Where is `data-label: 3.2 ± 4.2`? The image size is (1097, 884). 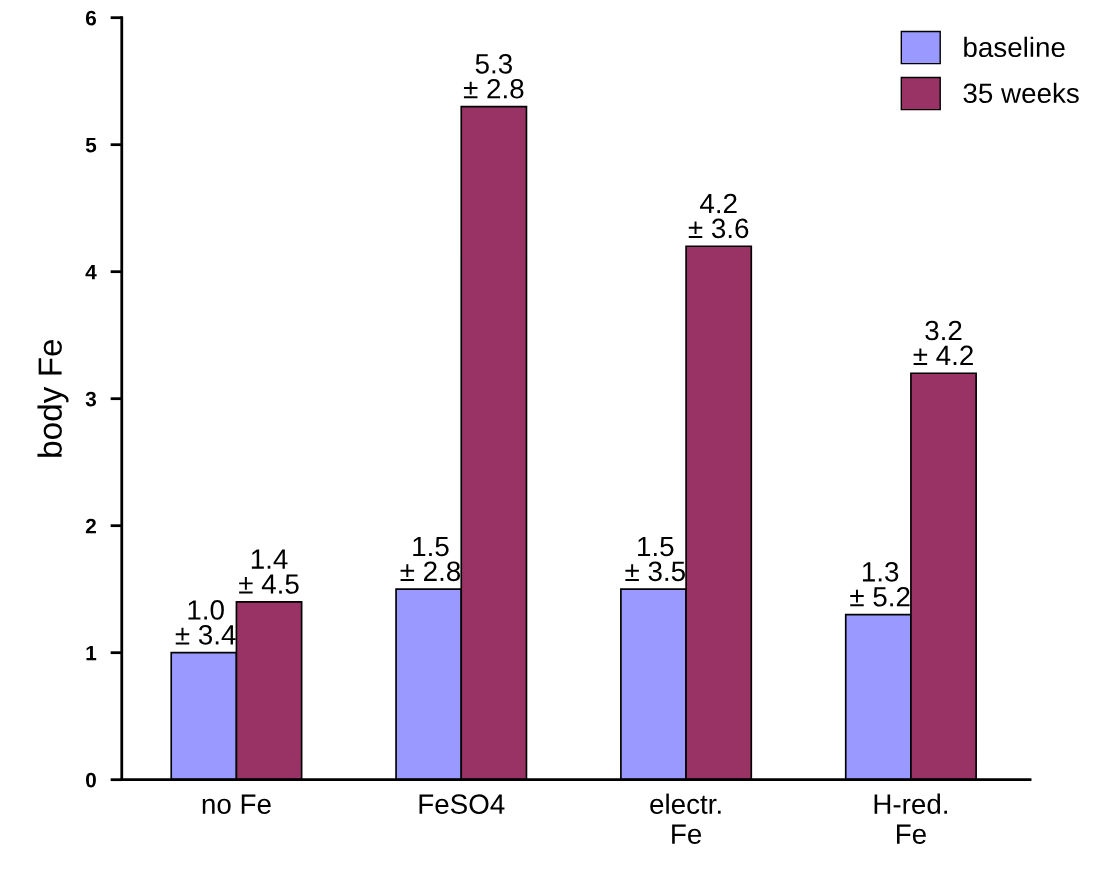
data-label: 3.2 ± 4.2 is located at coordinates (943, 342).